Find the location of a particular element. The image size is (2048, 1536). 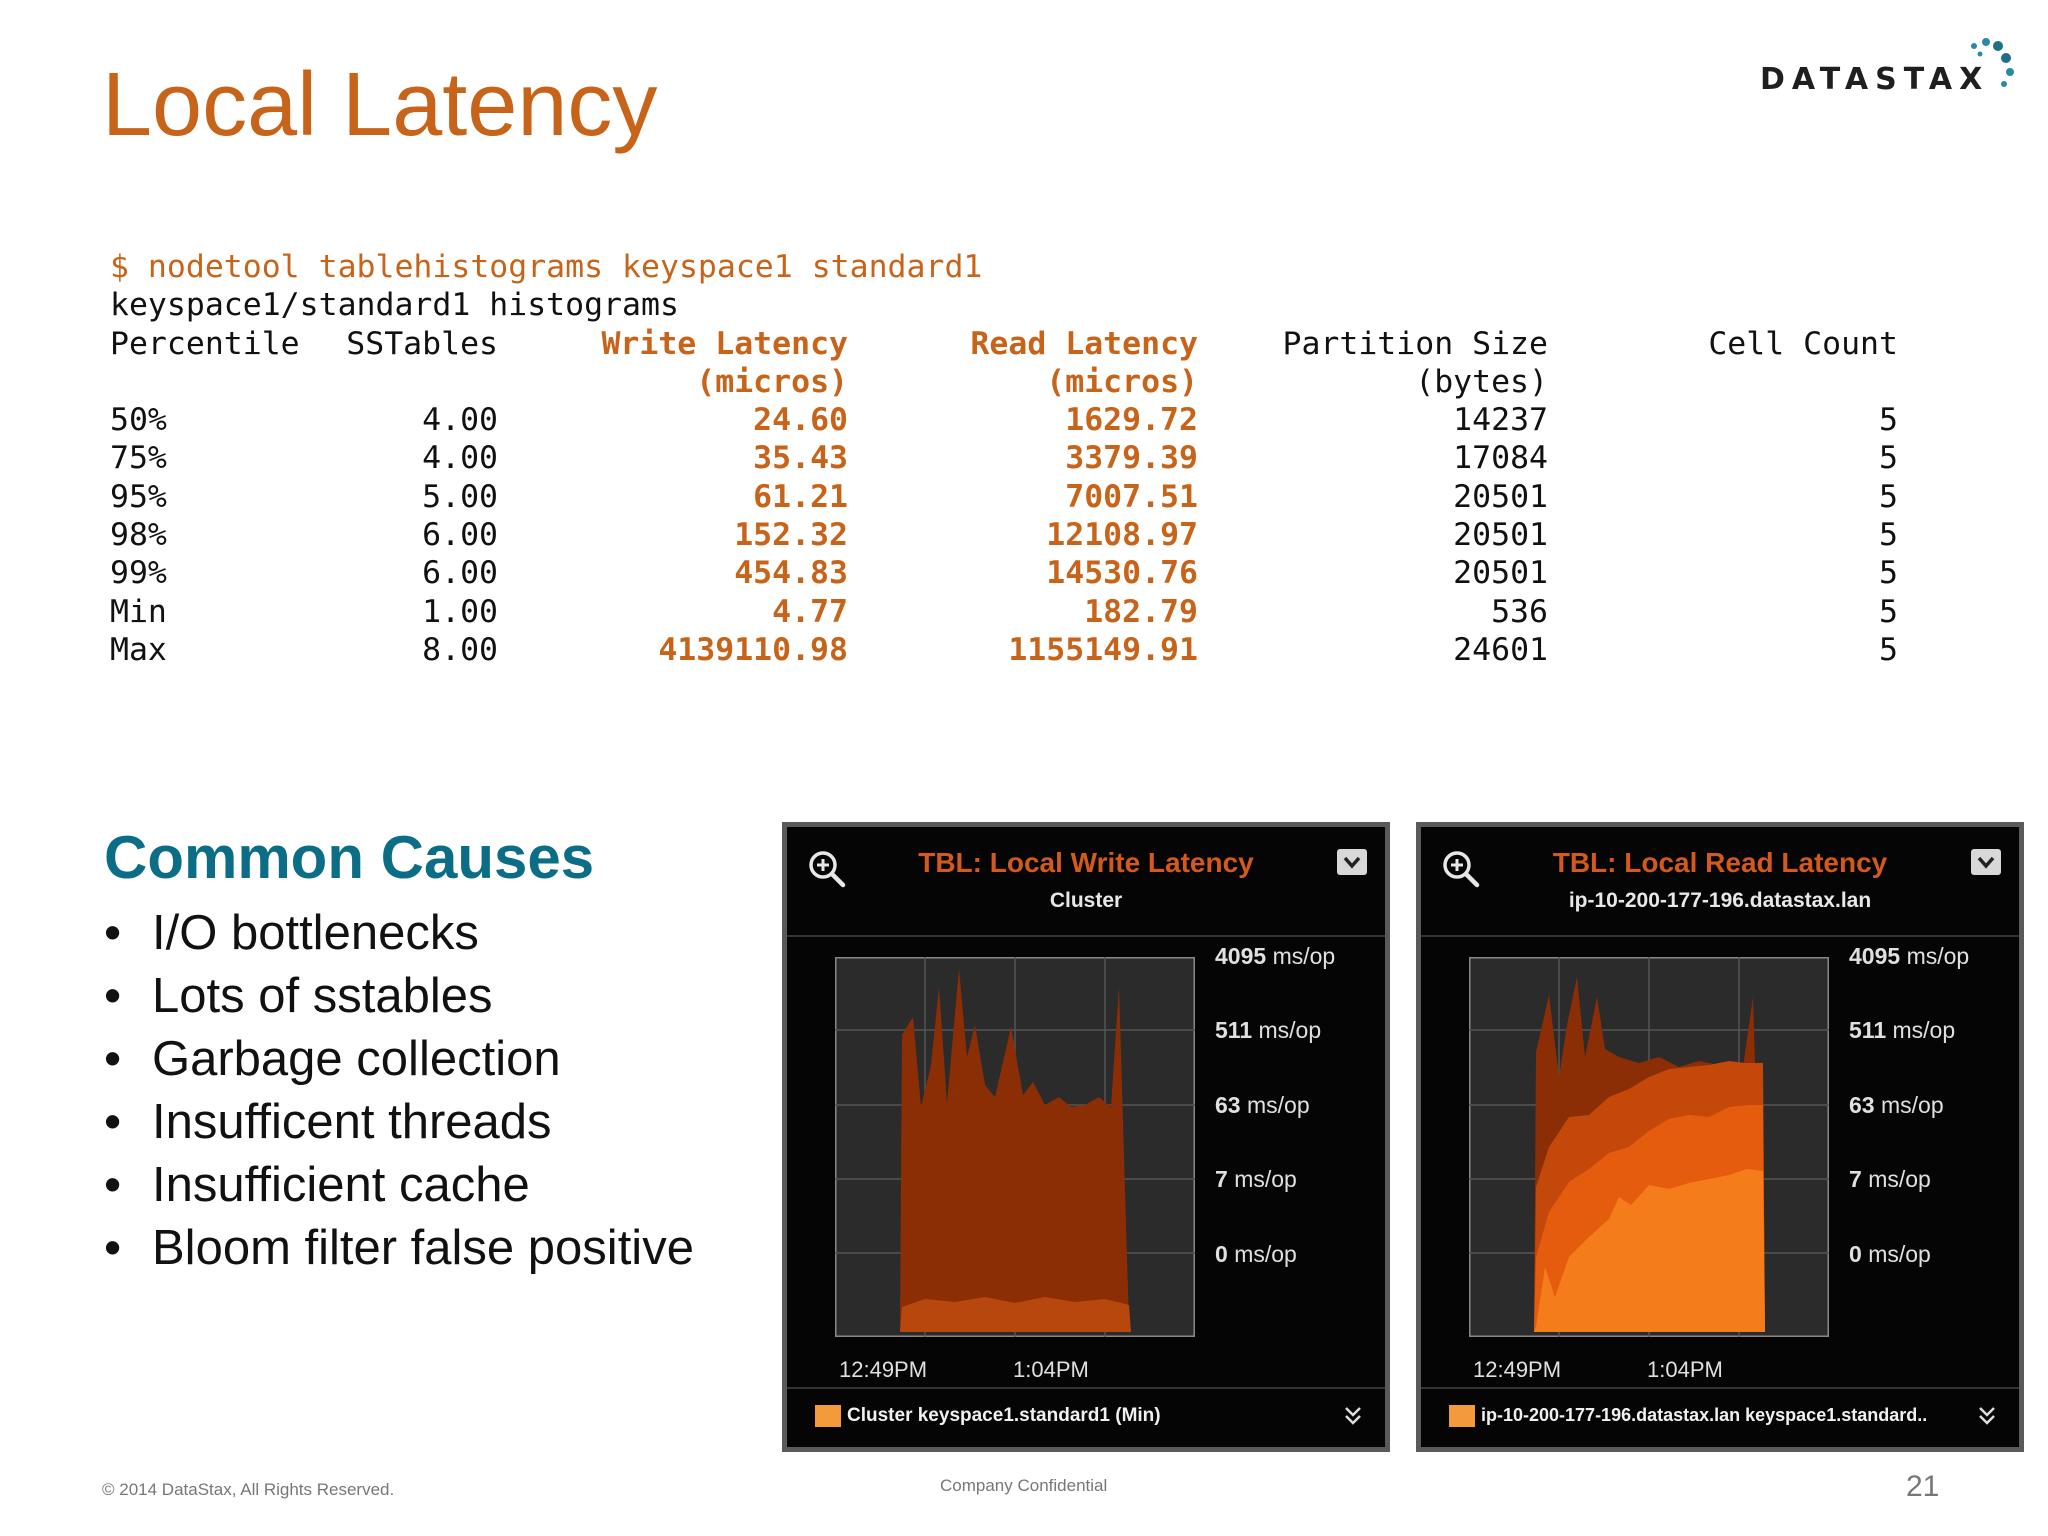

panel-subtitle: ip-10-200-177-196.datastax.lan is located at coordinates (1720, 900).